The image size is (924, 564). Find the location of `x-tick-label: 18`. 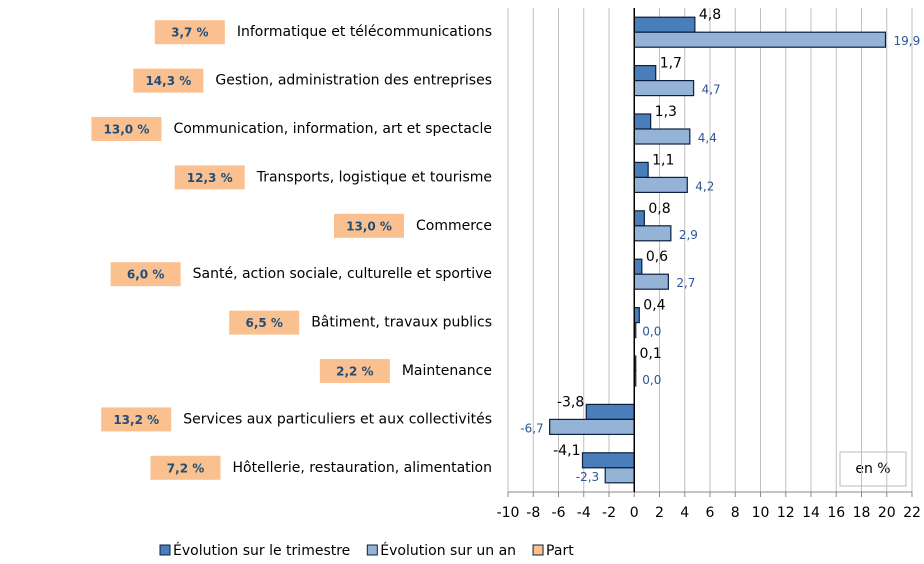

x-tick-label: 18 is located at coordinates (862, 513).